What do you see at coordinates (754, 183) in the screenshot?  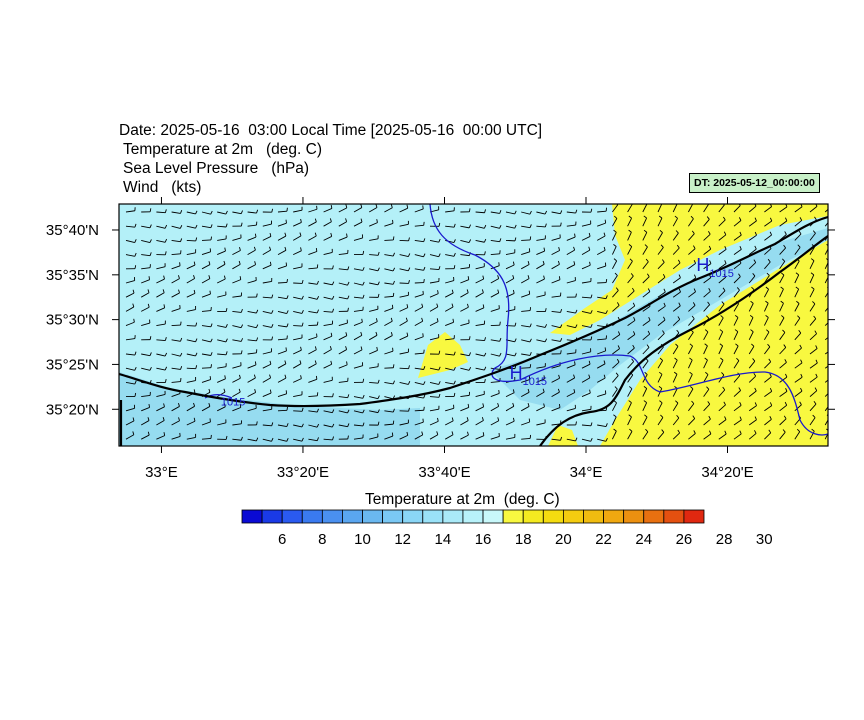 I see `dt-badge: DT: 2025-05-12_00:00:00` at bounding box center [754, 183].